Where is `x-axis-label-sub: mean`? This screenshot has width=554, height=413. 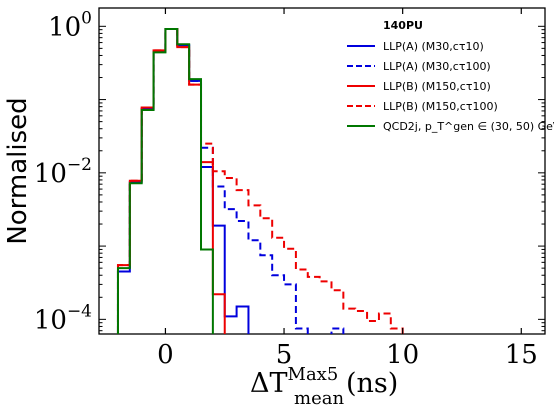
x-axis-label-sub: mean is located at coordinates (319, 398).